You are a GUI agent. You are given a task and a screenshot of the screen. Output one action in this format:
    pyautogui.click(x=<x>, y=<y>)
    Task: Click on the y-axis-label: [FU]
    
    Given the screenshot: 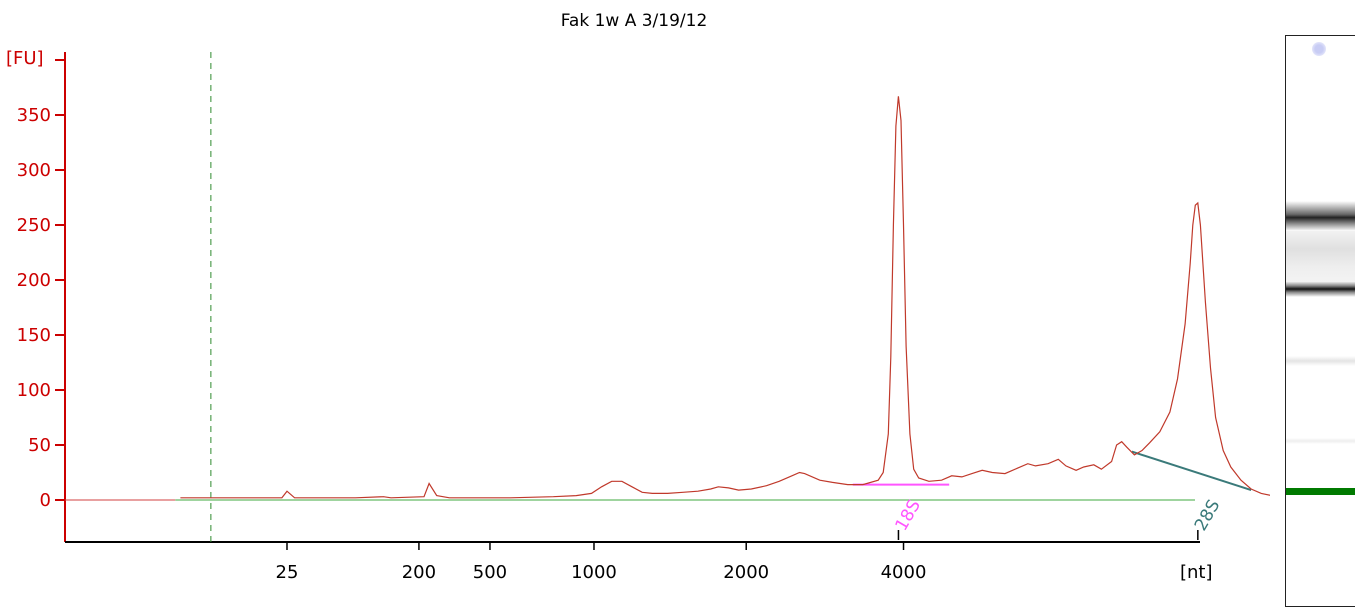 What is the action you would take?
    pyautogui.click(x=25, y=58)
    